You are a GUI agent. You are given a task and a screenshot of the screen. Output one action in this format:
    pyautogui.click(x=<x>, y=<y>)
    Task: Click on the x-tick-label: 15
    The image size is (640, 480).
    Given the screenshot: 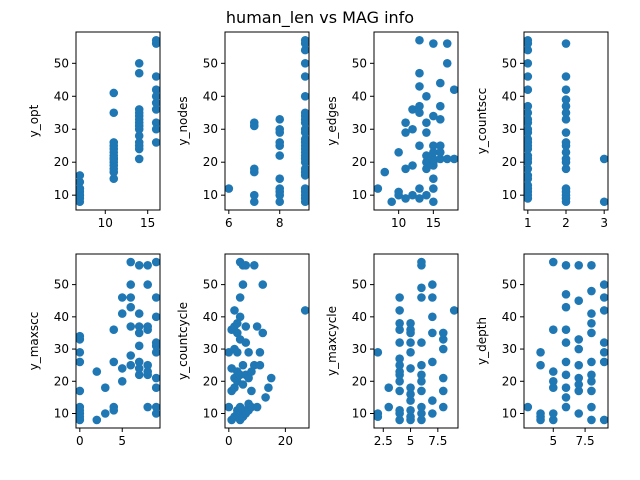 What is the action you would take?
    pyautogui.click(x=433, y=223)
    